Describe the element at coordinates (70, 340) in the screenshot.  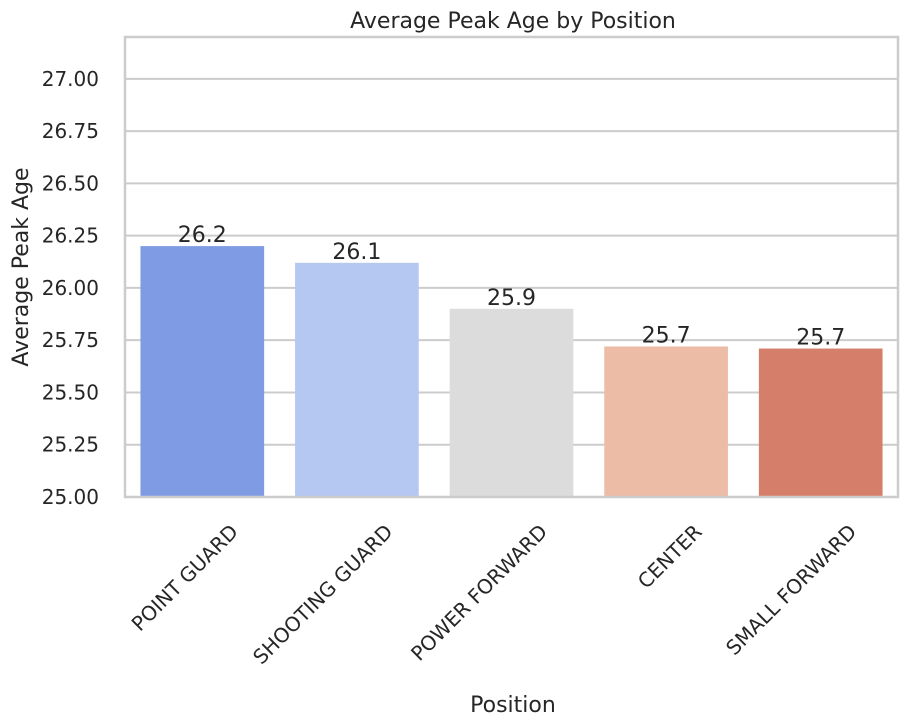
I see `y-tick-label: 25.75` at that location.